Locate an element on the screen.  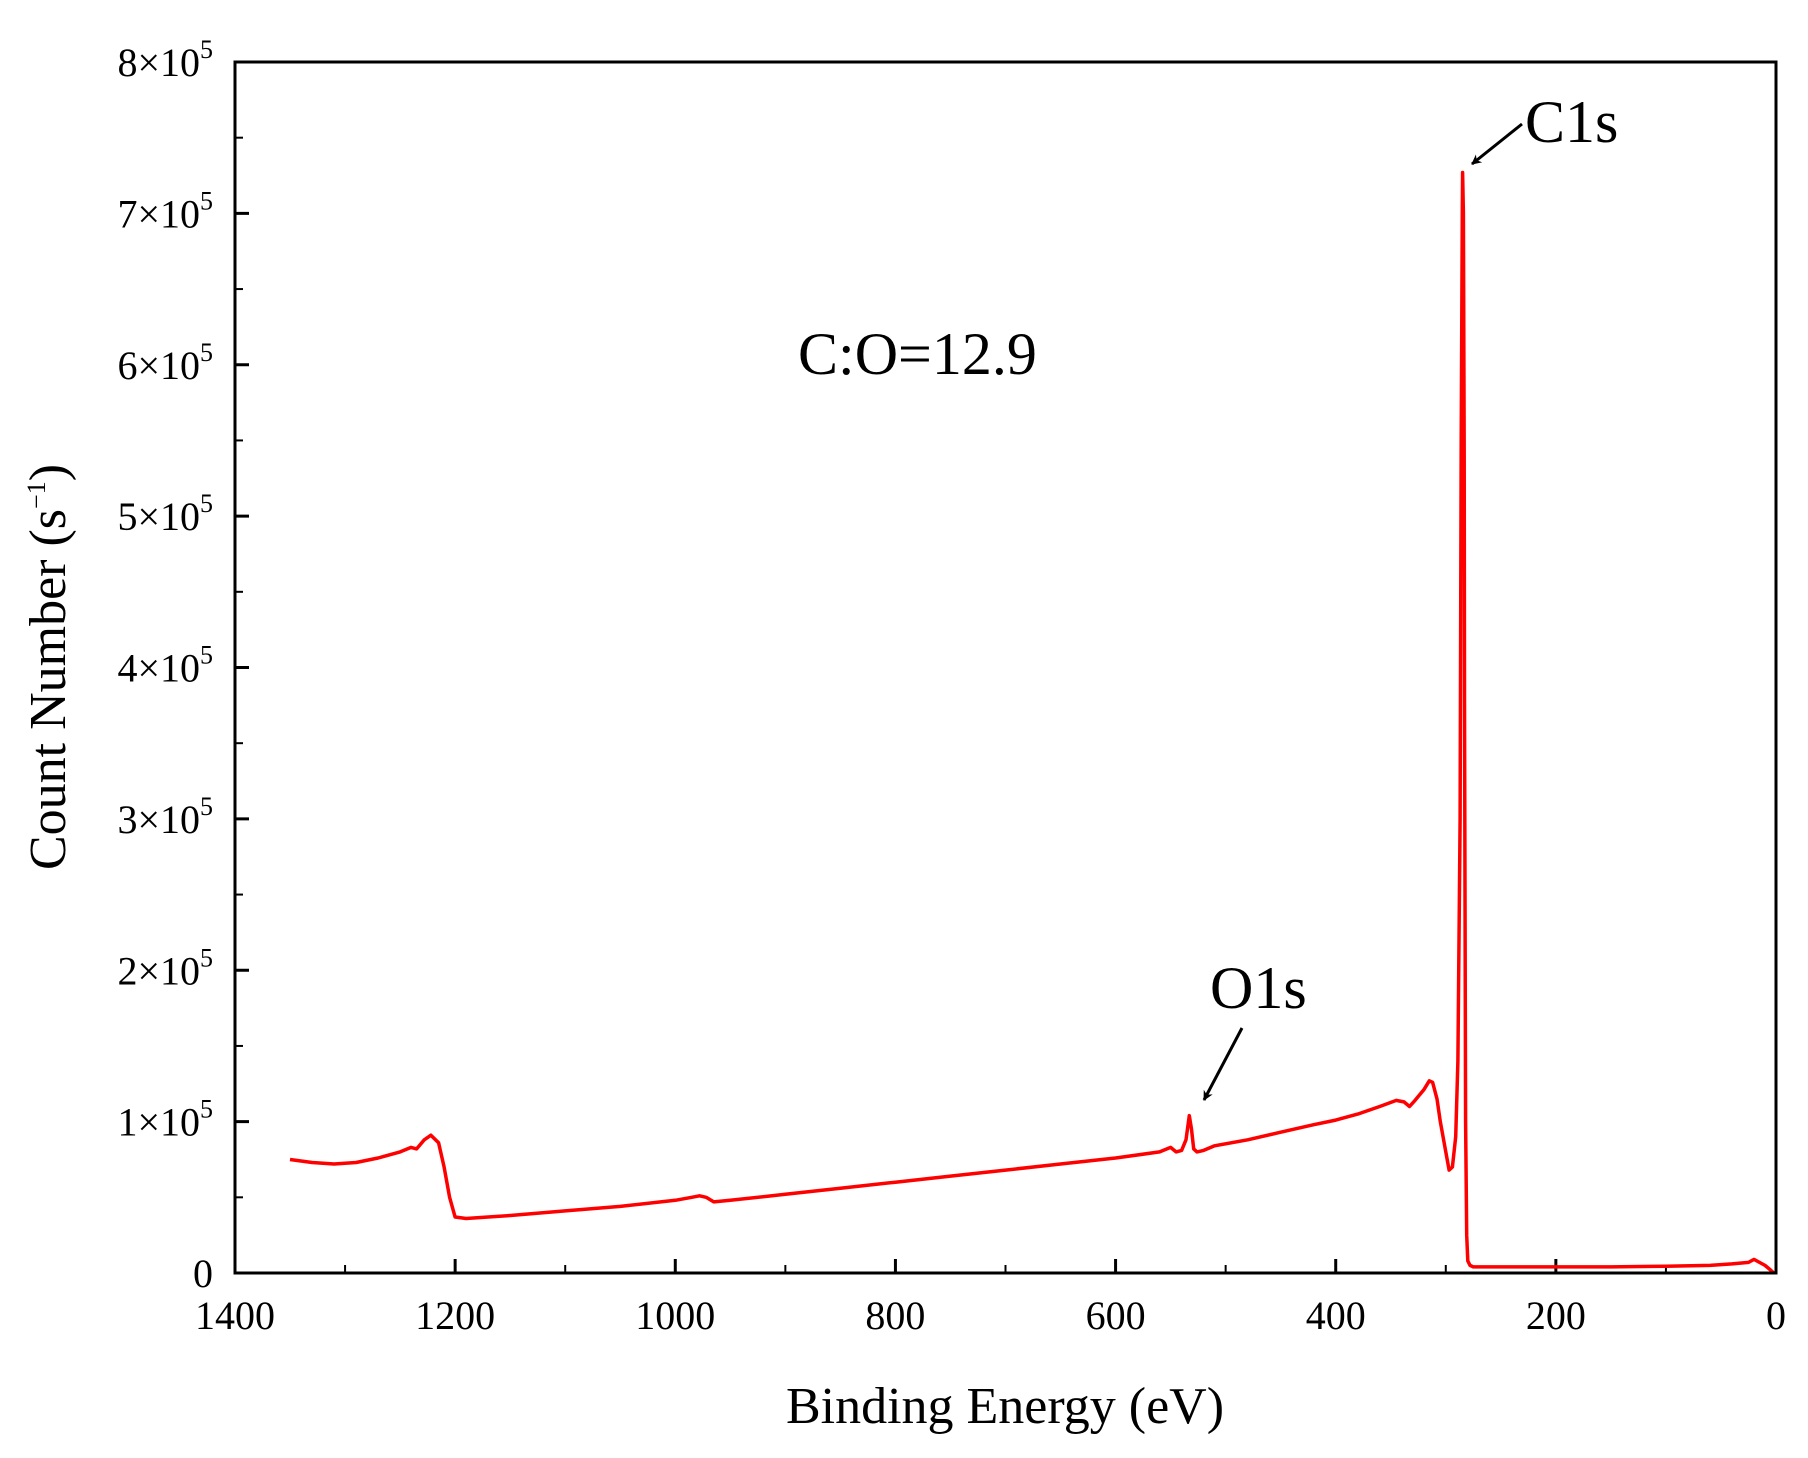
y-tick-label: 1×10⁵ is located at coordinates (165, 1120).